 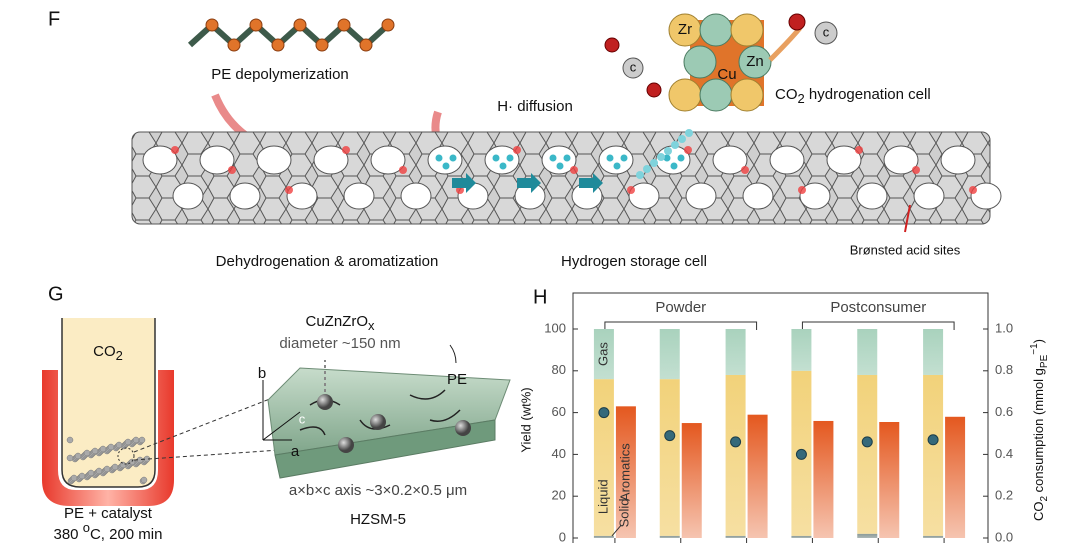 What do you see at coordinates (289, 35) in the screenshot?
I see `pe-chain` at bounding box center [289, 35].